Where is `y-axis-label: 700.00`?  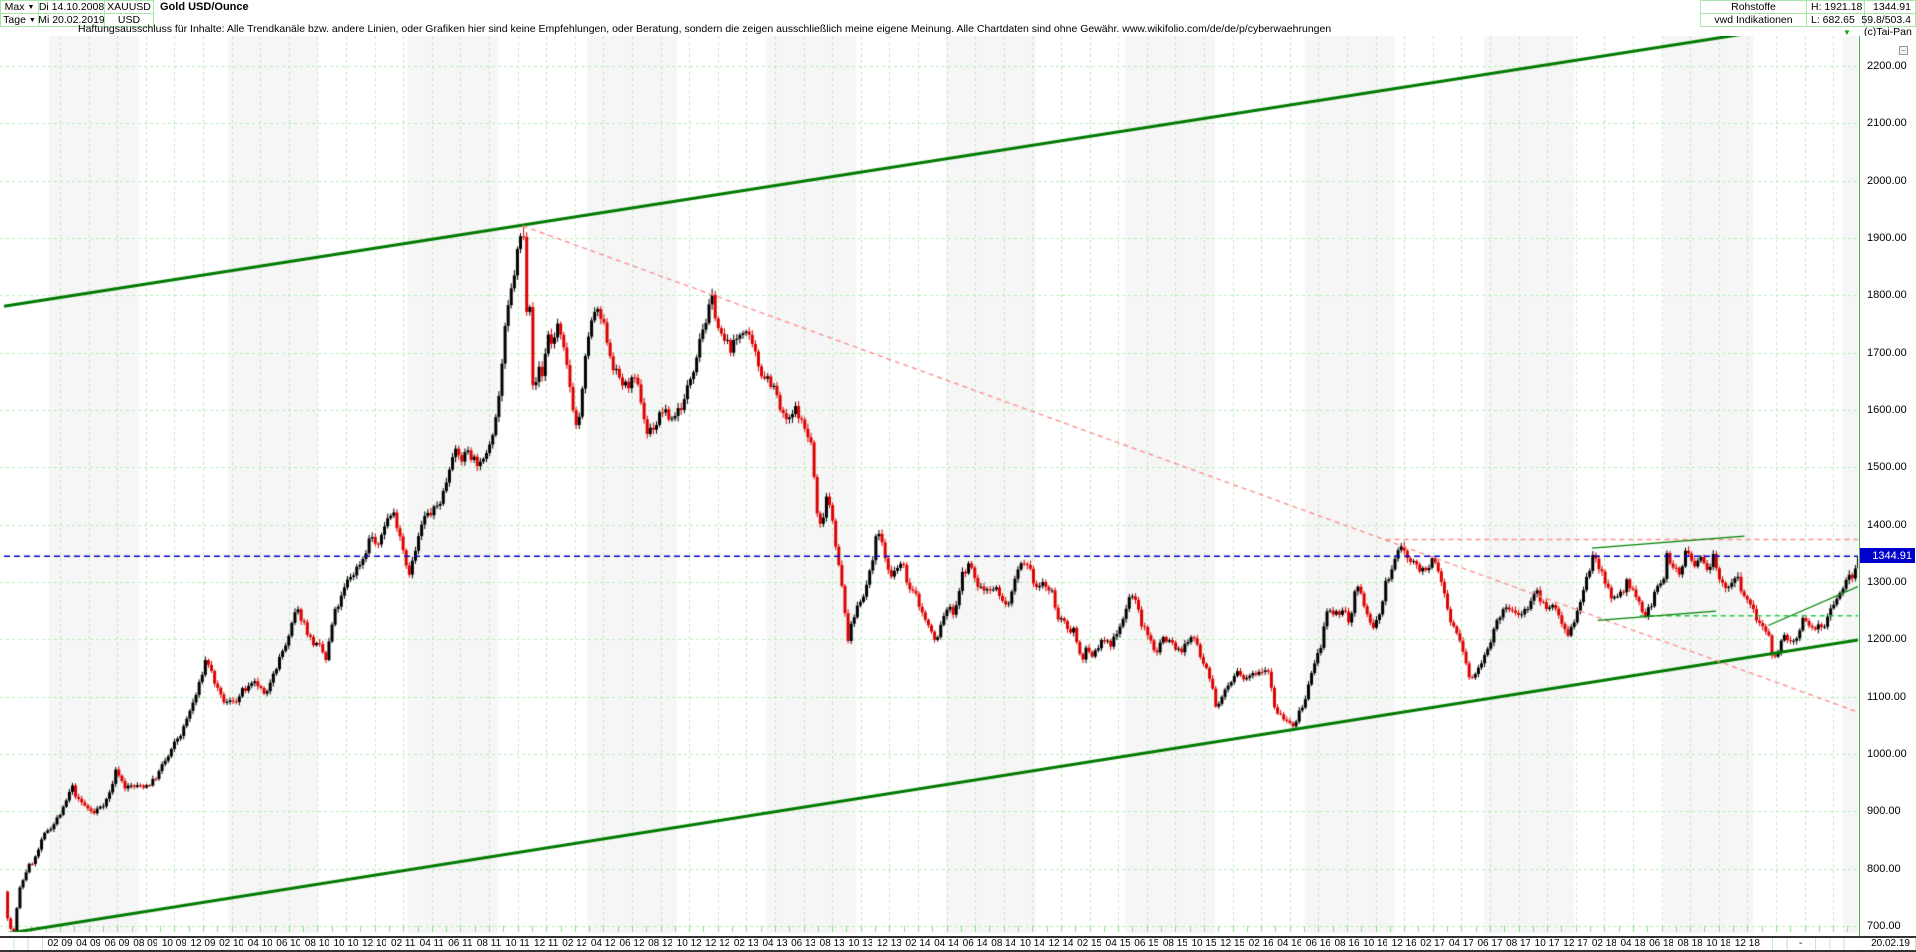
y-axis-label: 700.00 is located at coordinates (1884, 925).